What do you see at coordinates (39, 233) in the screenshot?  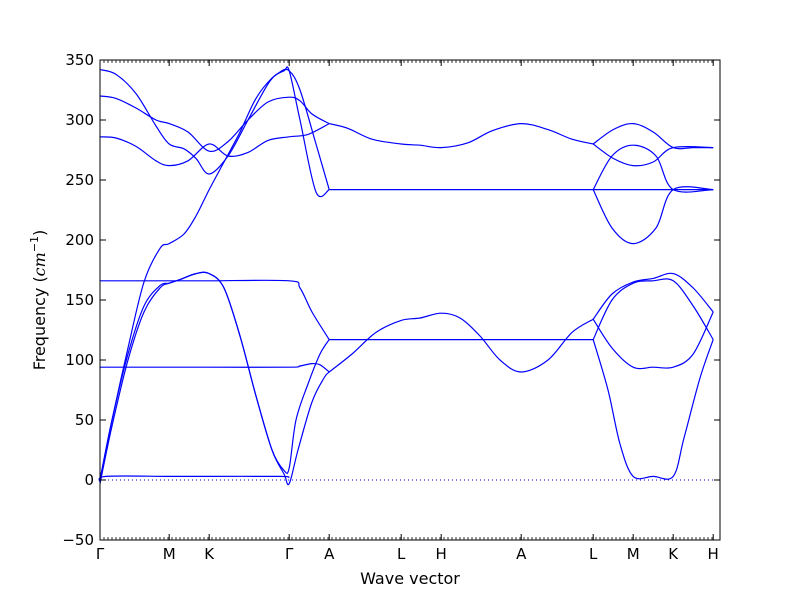 I see `y-axis-label-close: )` at bounding box center [39, 233].